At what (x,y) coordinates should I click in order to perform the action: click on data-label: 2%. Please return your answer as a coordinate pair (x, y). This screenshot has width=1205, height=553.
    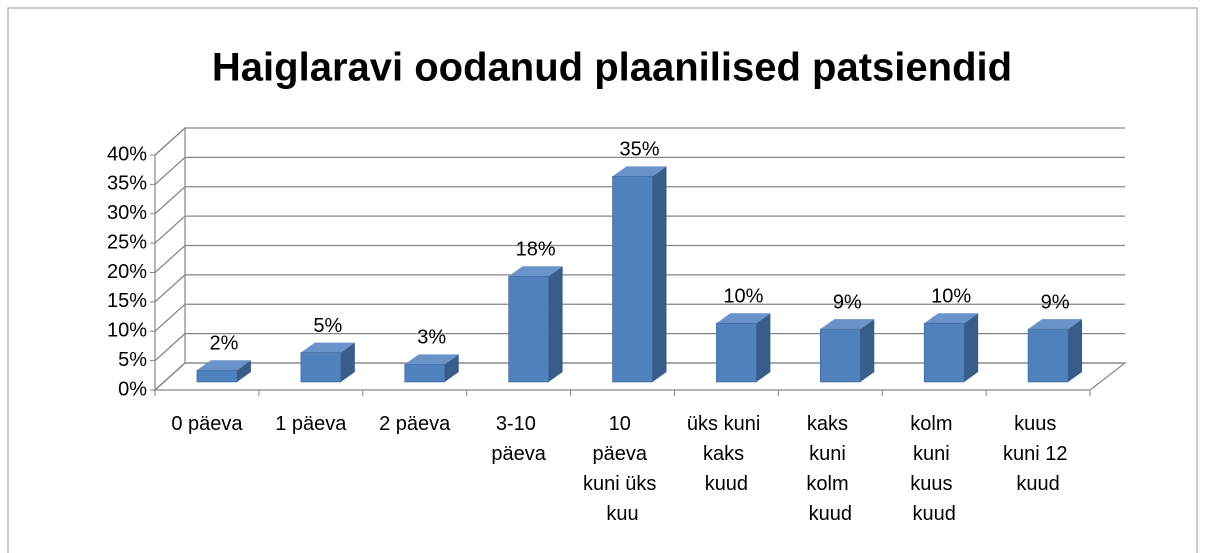
    Looking at the image, I should click on (223, 344).